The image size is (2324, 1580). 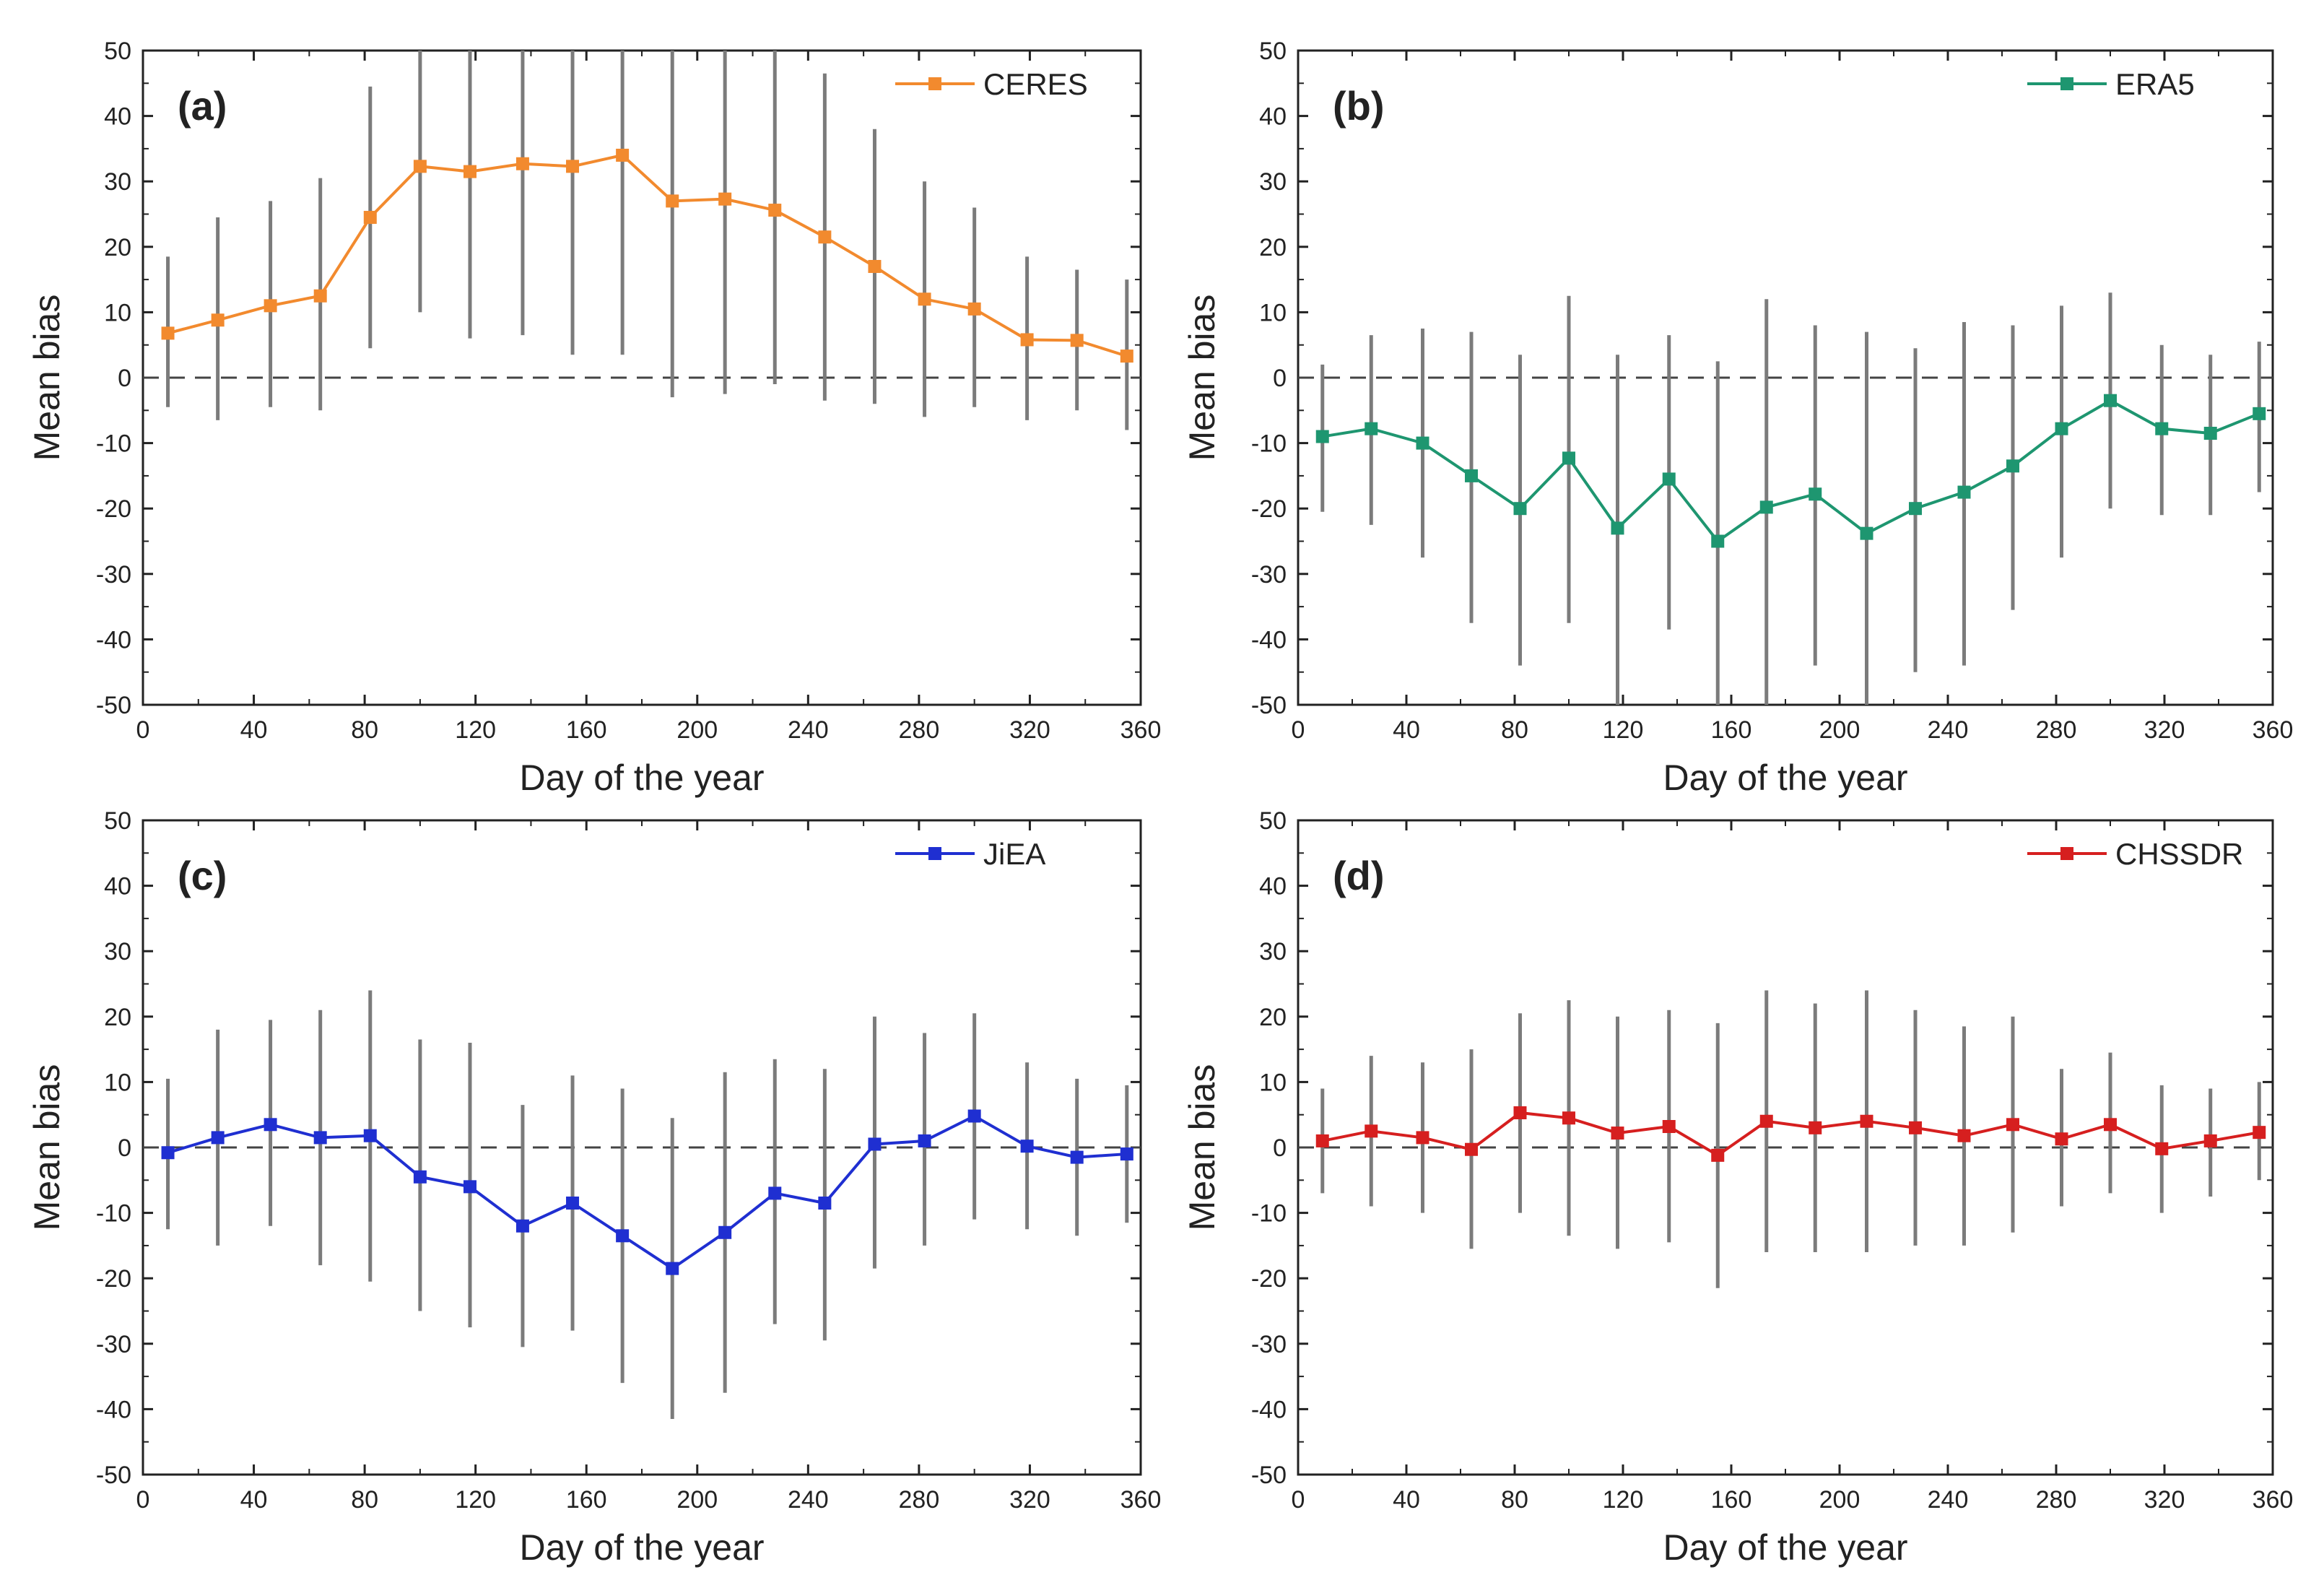 I want to click on x-tick-label: 200, so click(x=1839, y=1500).